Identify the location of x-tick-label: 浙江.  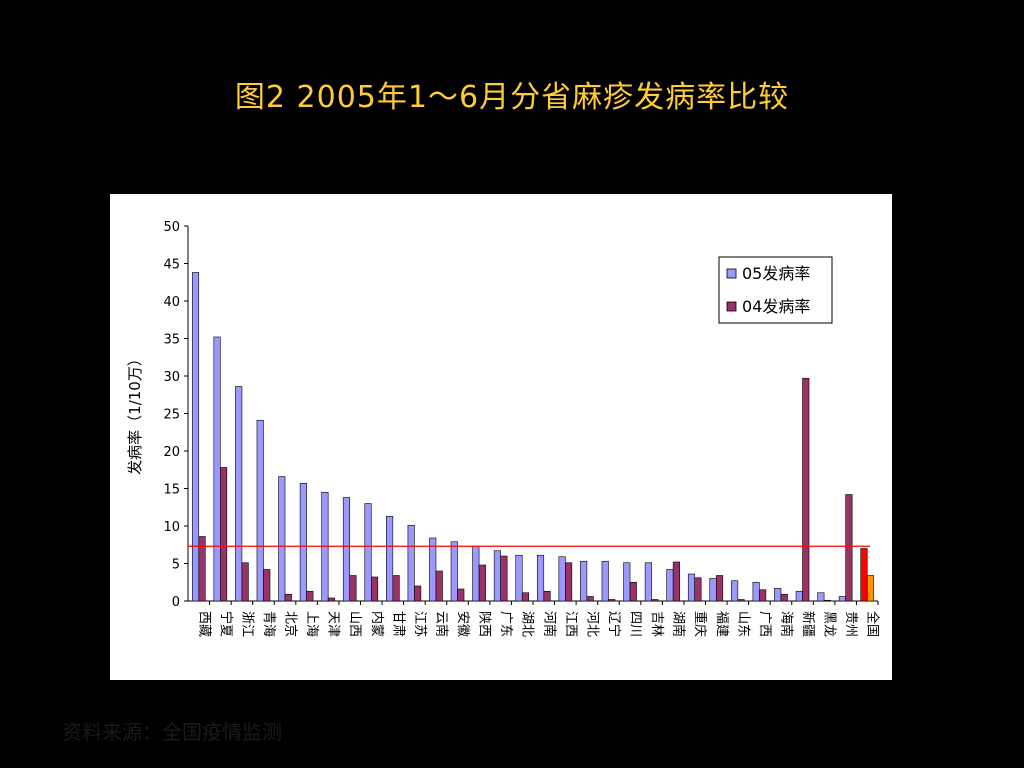
(246, 624).